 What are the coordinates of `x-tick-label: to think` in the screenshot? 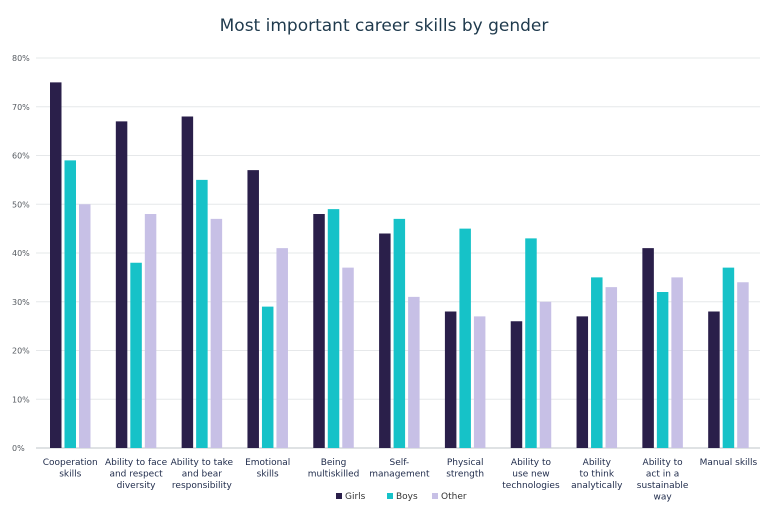 It's located at (597, 475).